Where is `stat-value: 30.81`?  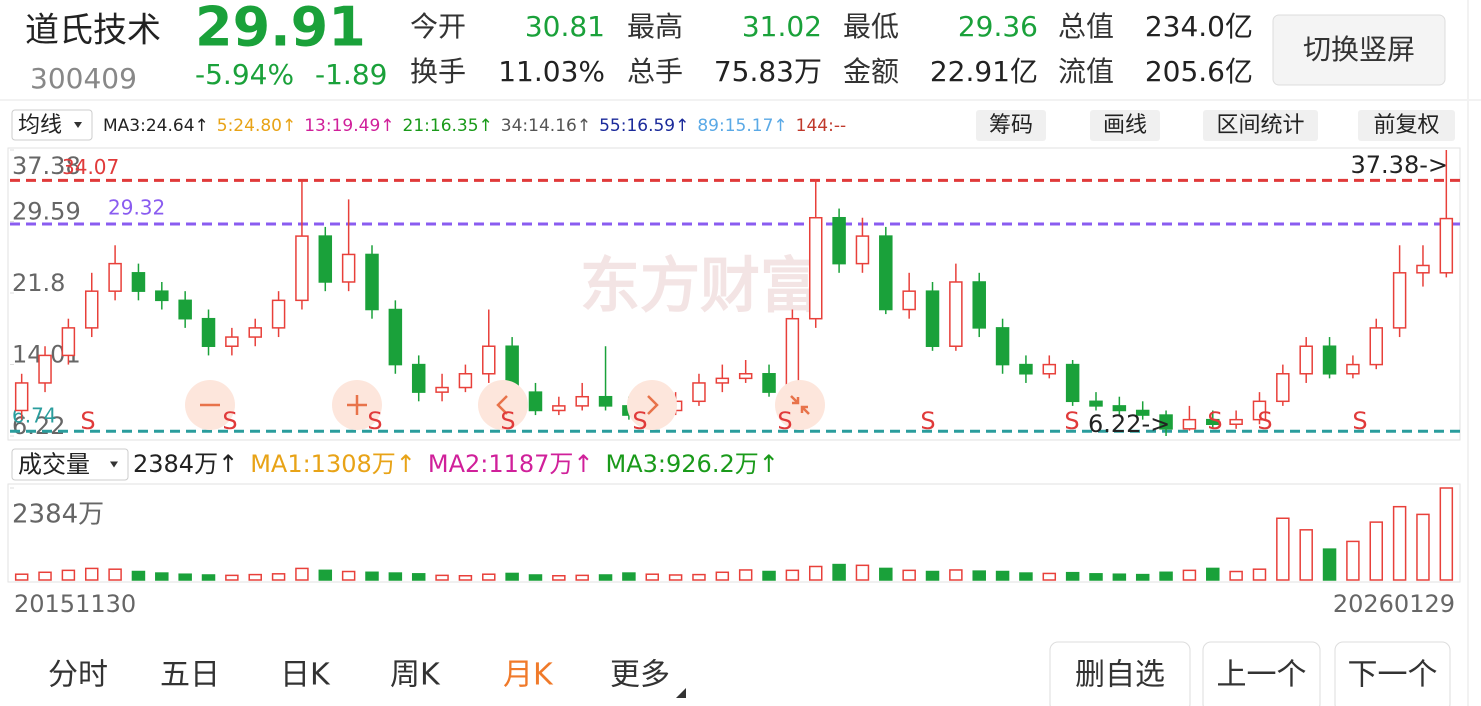
stat-value: 30.81 is located at coordinates (565, 26).